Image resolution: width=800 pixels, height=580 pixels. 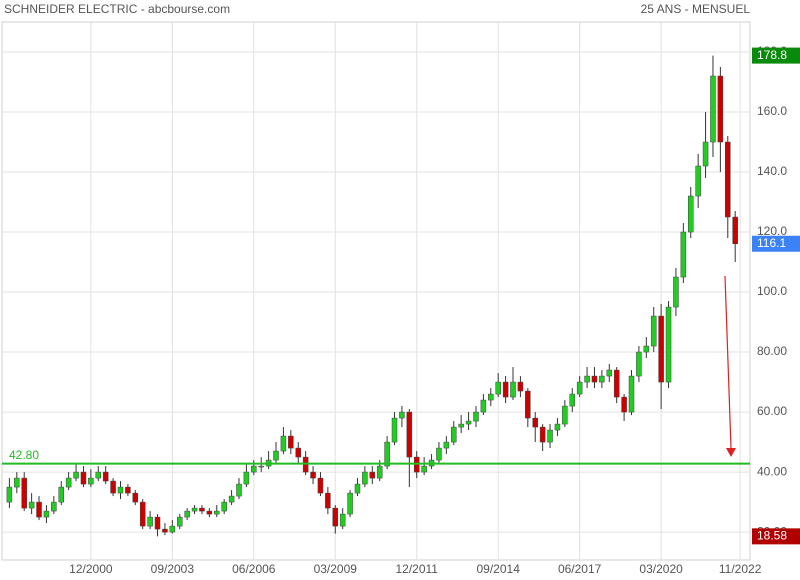 I want to click on y-tick-label: 60.00, so click(x=772, y=411).